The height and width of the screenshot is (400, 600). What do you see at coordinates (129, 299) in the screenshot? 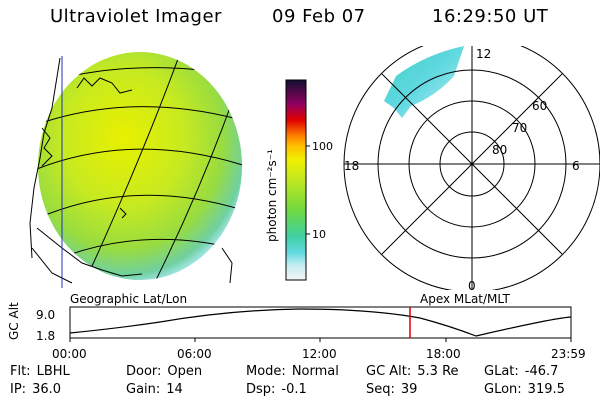
I see `geographic-projection-label: Geographic Lat/Lon` at bounding box center [129, 299].